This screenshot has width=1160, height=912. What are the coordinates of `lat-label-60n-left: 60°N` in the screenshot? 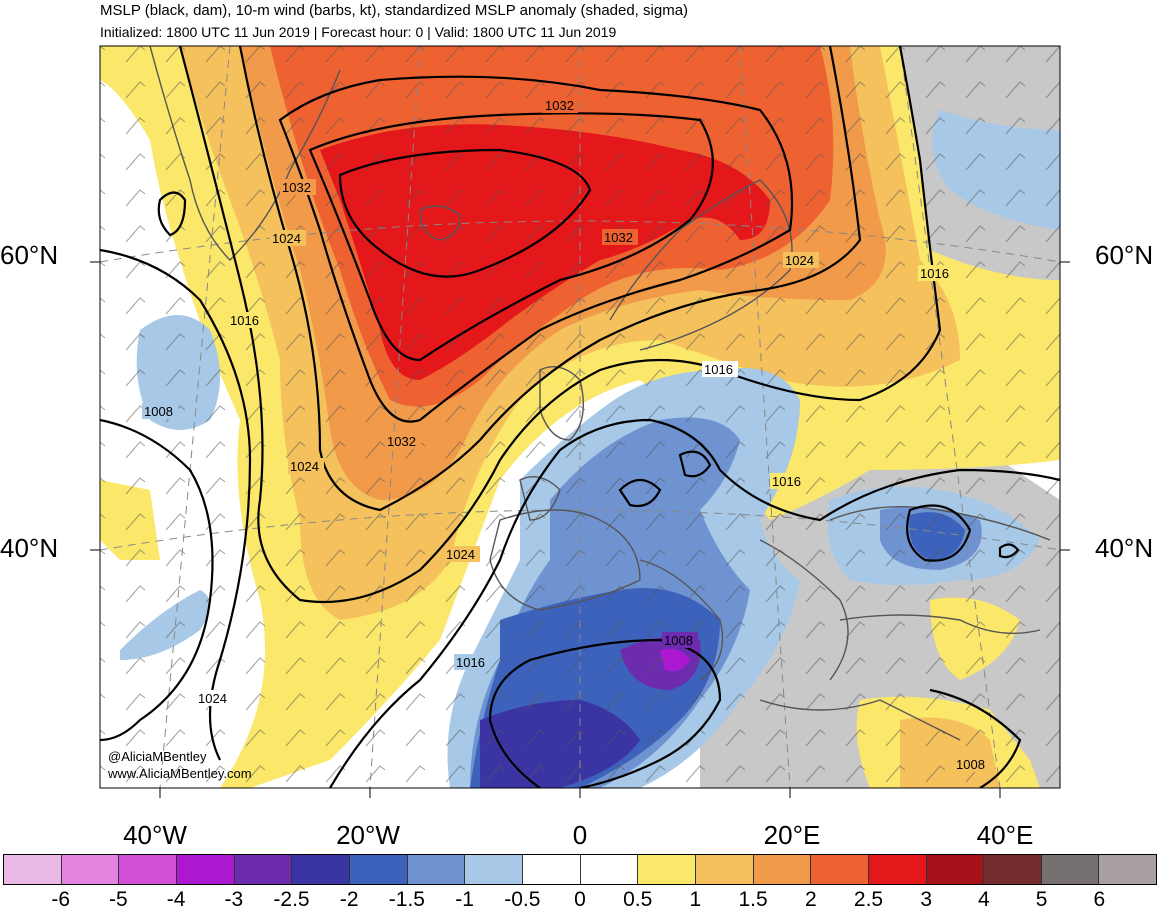 It's located at (29, 255).